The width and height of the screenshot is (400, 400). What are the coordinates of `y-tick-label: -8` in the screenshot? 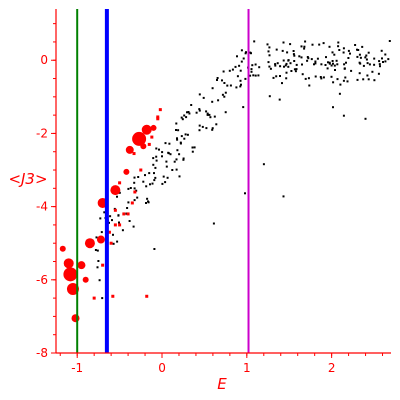 It's located at (42, 353).